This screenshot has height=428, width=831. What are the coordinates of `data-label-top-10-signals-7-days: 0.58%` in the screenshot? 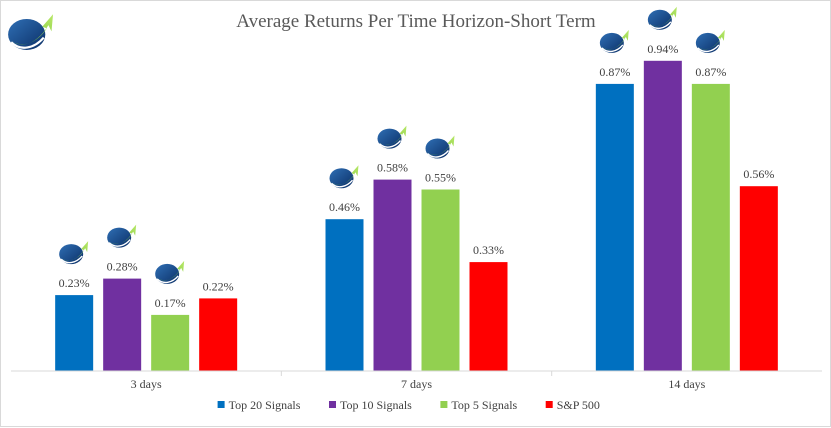 It's located at (392, 168).